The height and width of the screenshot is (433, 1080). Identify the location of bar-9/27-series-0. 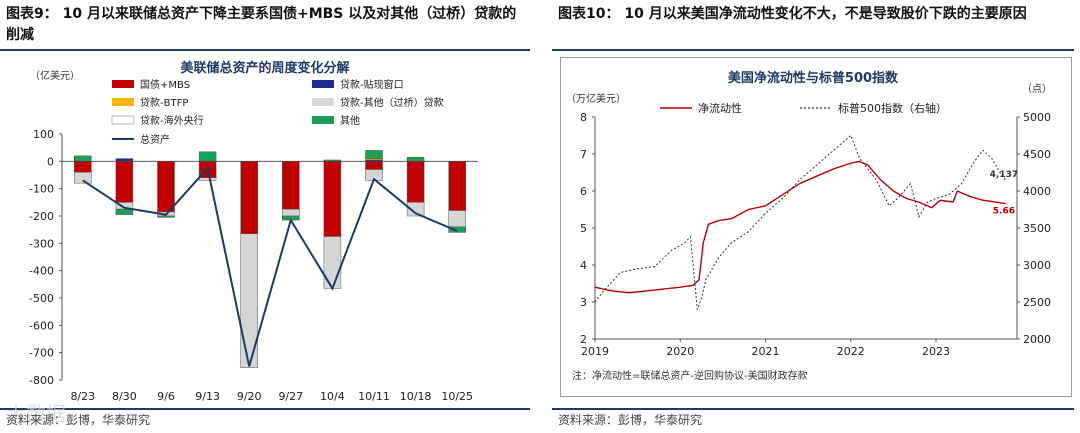
(291, 185).